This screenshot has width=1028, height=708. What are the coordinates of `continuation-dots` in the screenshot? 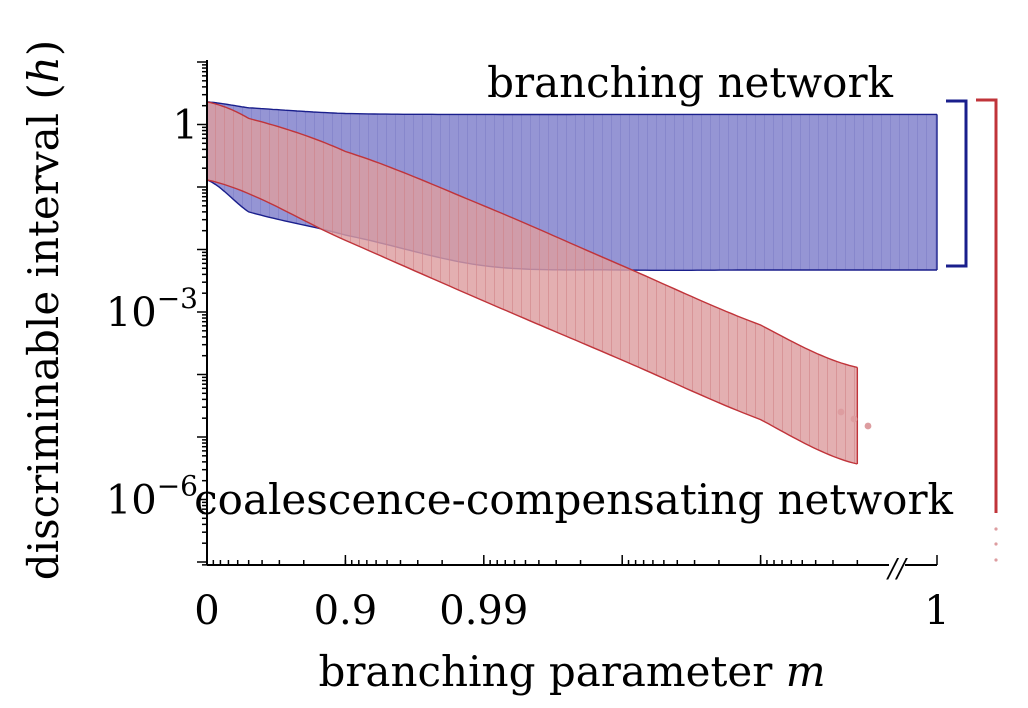 It's located at (854, 419).